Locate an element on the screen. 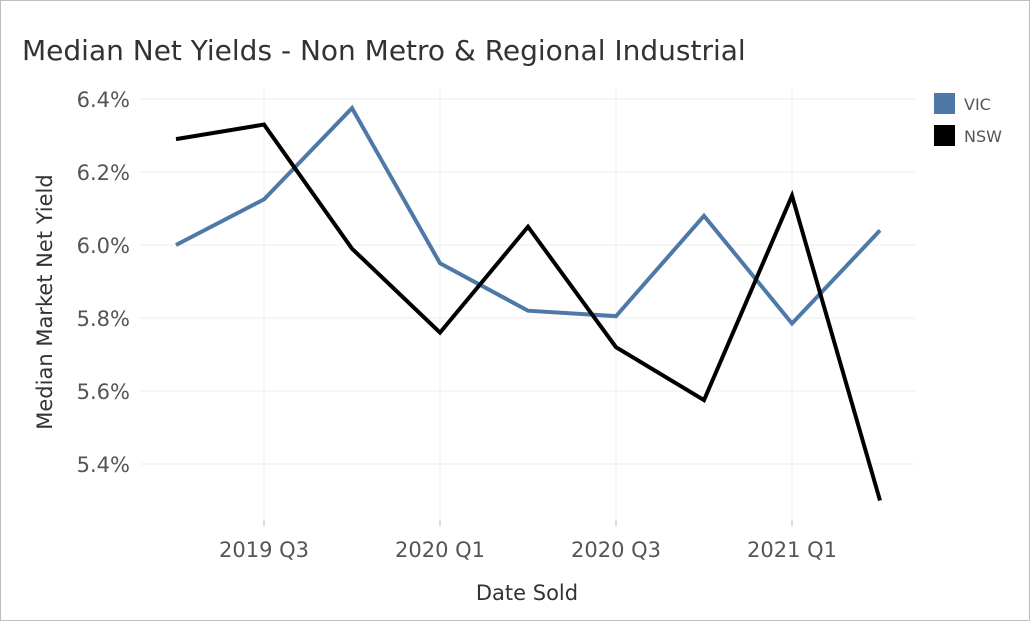 This screenshot has width=1030, height=621. legend-swatch-vic is located at coordinates (944, 103).